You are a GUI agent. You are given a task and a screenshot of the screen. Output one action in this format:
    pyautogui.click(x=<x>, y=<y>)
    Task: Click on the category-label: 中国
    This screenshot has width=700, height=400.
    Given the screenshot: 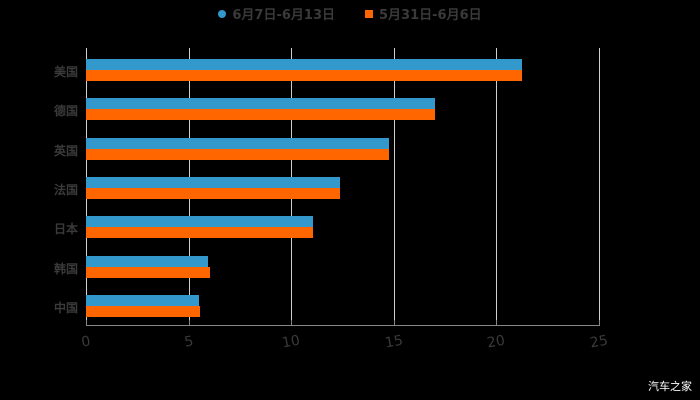 What is the action you would take?
    pyautogui.click(x=65, y=307)
    